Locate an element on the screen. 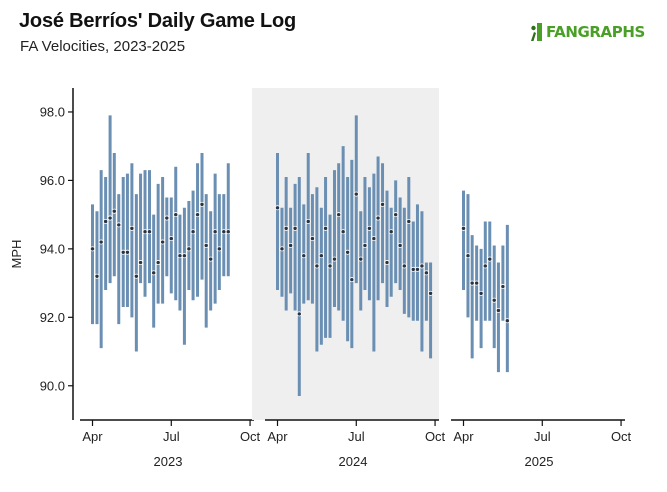  chart-subtitle: FA Velocities, 2023-2025 is located at coordinates (103, 46).